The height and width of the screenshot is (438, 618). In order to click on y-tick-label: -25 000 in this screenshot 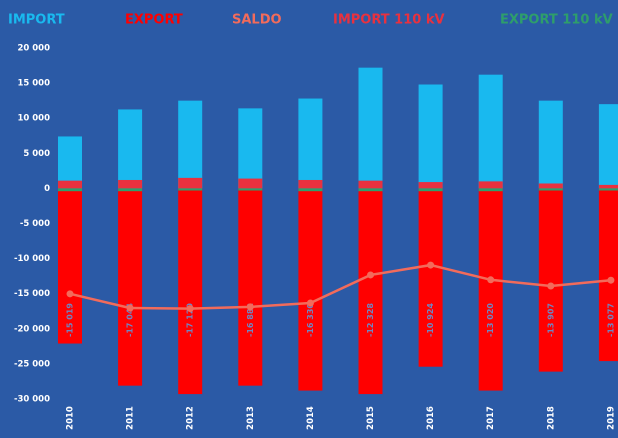, I will do `click(32, 364)`.